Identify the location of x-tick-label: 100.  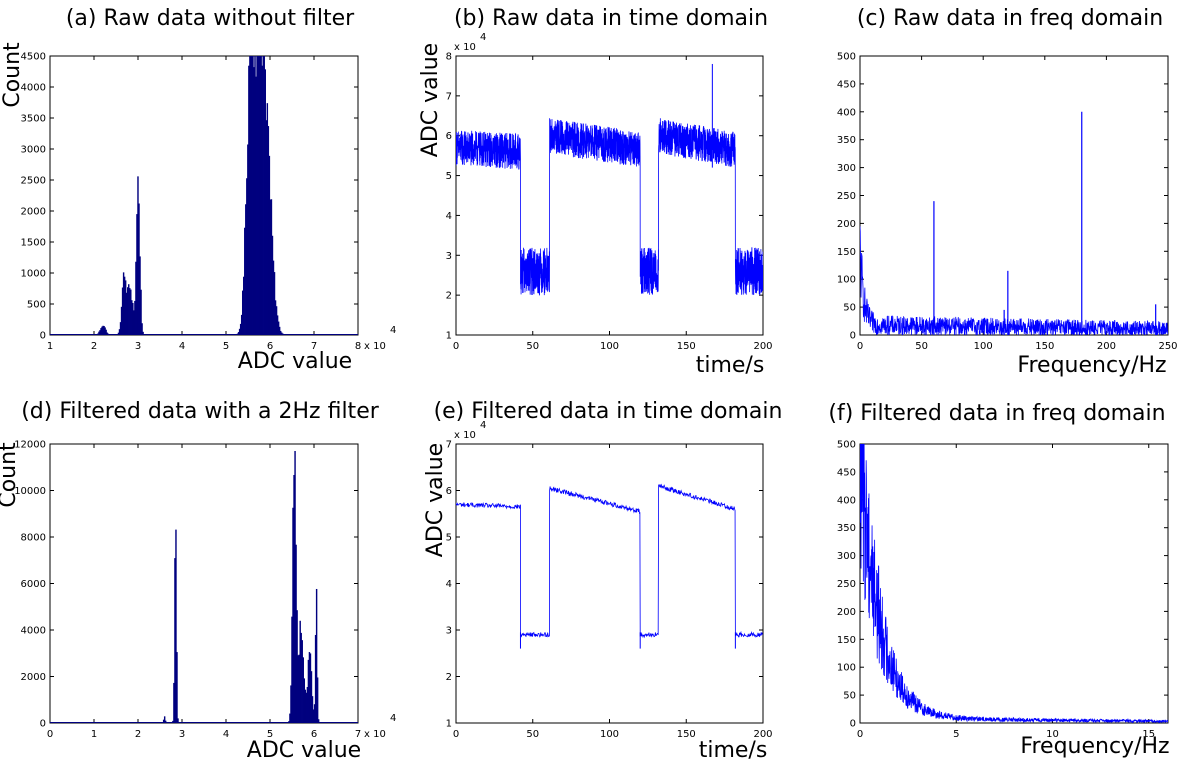
(609, 346).